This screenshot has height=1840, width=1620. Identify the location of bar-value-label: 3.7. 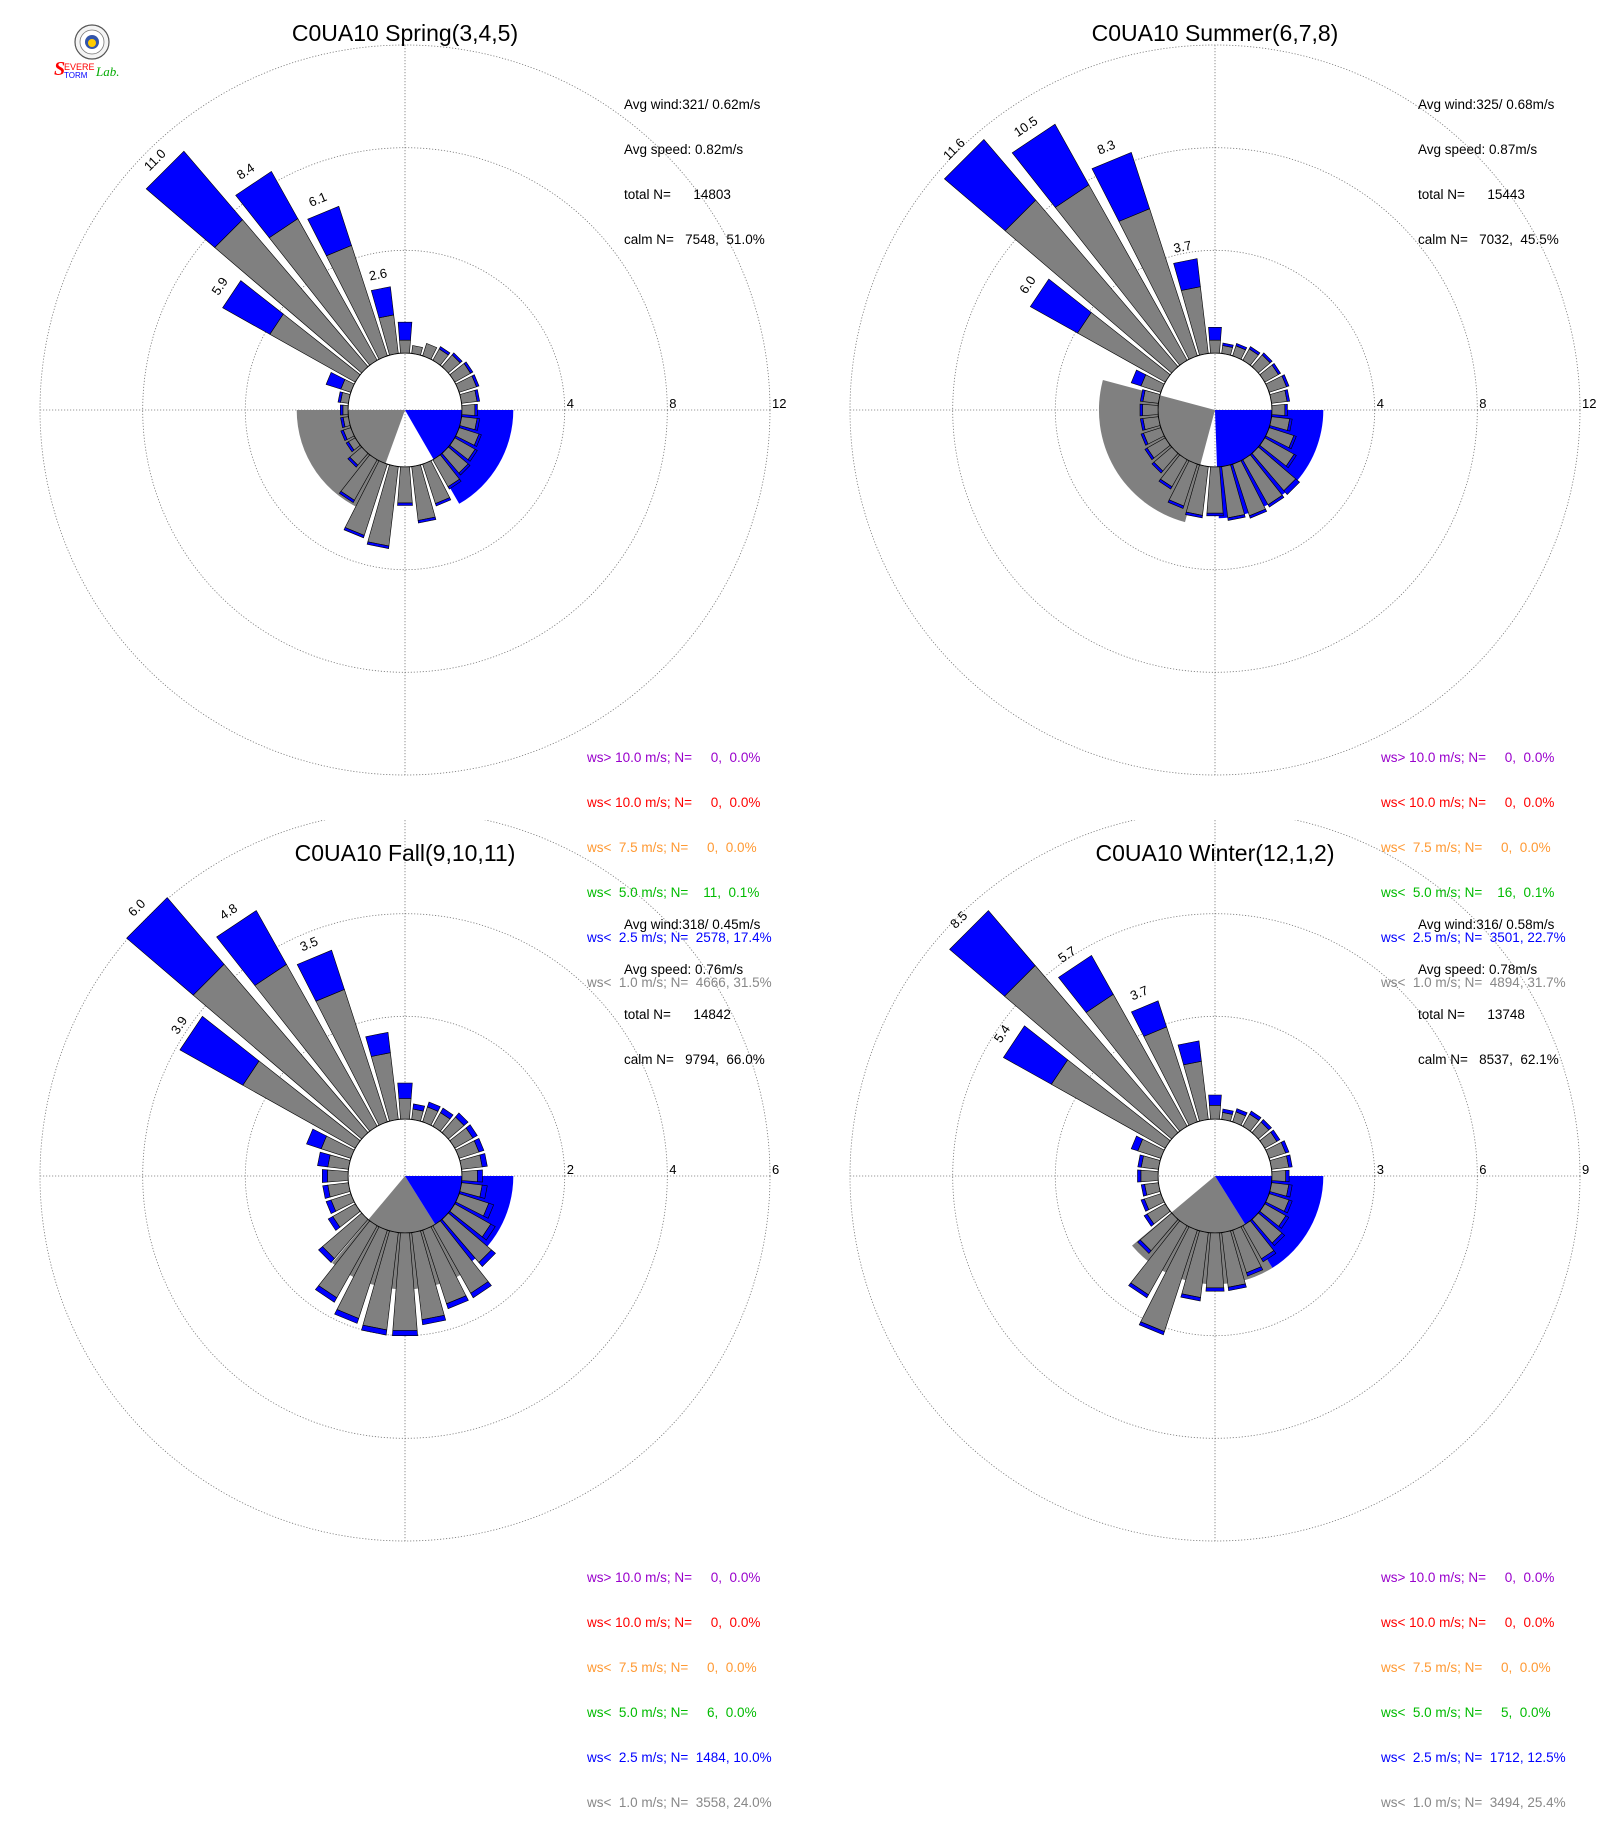
(1139, 993).